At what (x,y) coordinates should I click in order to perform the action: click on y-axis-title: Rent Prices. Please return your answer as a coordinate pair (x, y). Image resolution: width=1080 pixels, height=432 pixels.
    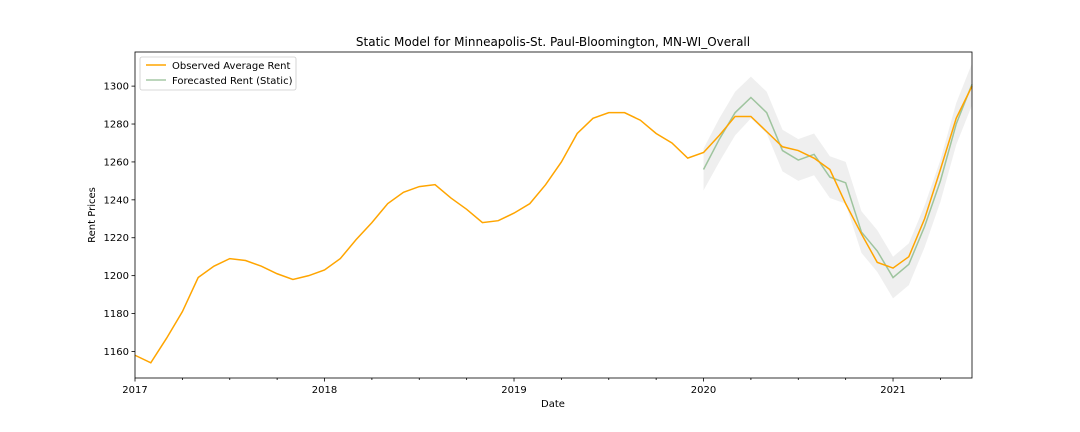
    Looking at the image, I should click on (92, 215).